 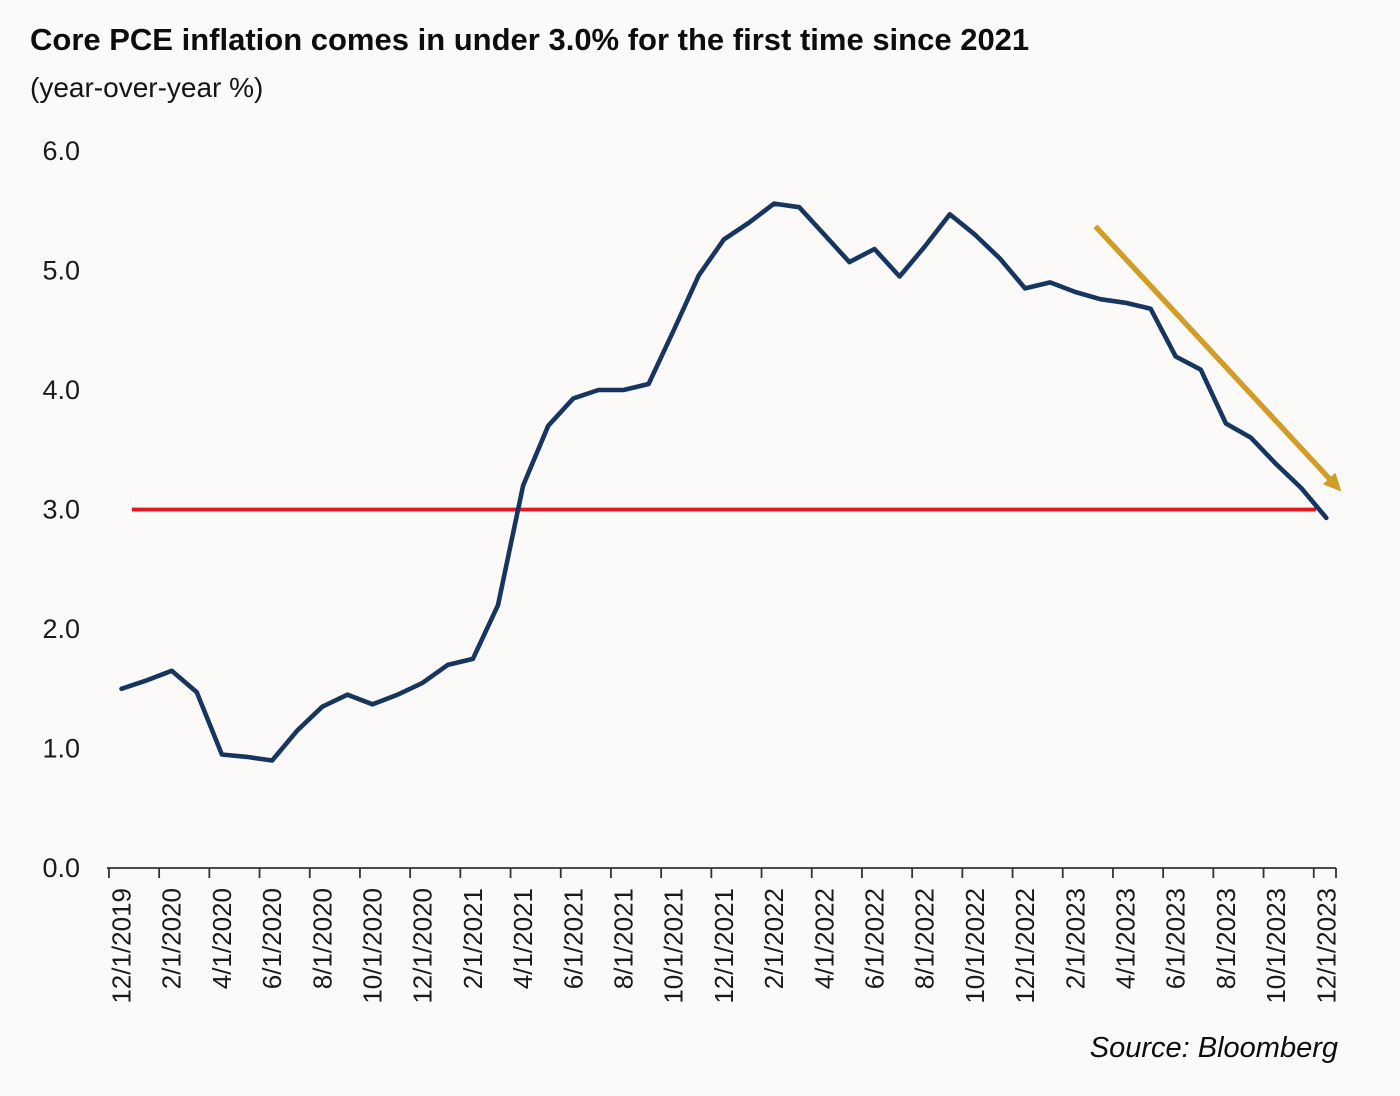 I want to click on x-axis-label: 4/1/2021, so click(x=523, y=938).